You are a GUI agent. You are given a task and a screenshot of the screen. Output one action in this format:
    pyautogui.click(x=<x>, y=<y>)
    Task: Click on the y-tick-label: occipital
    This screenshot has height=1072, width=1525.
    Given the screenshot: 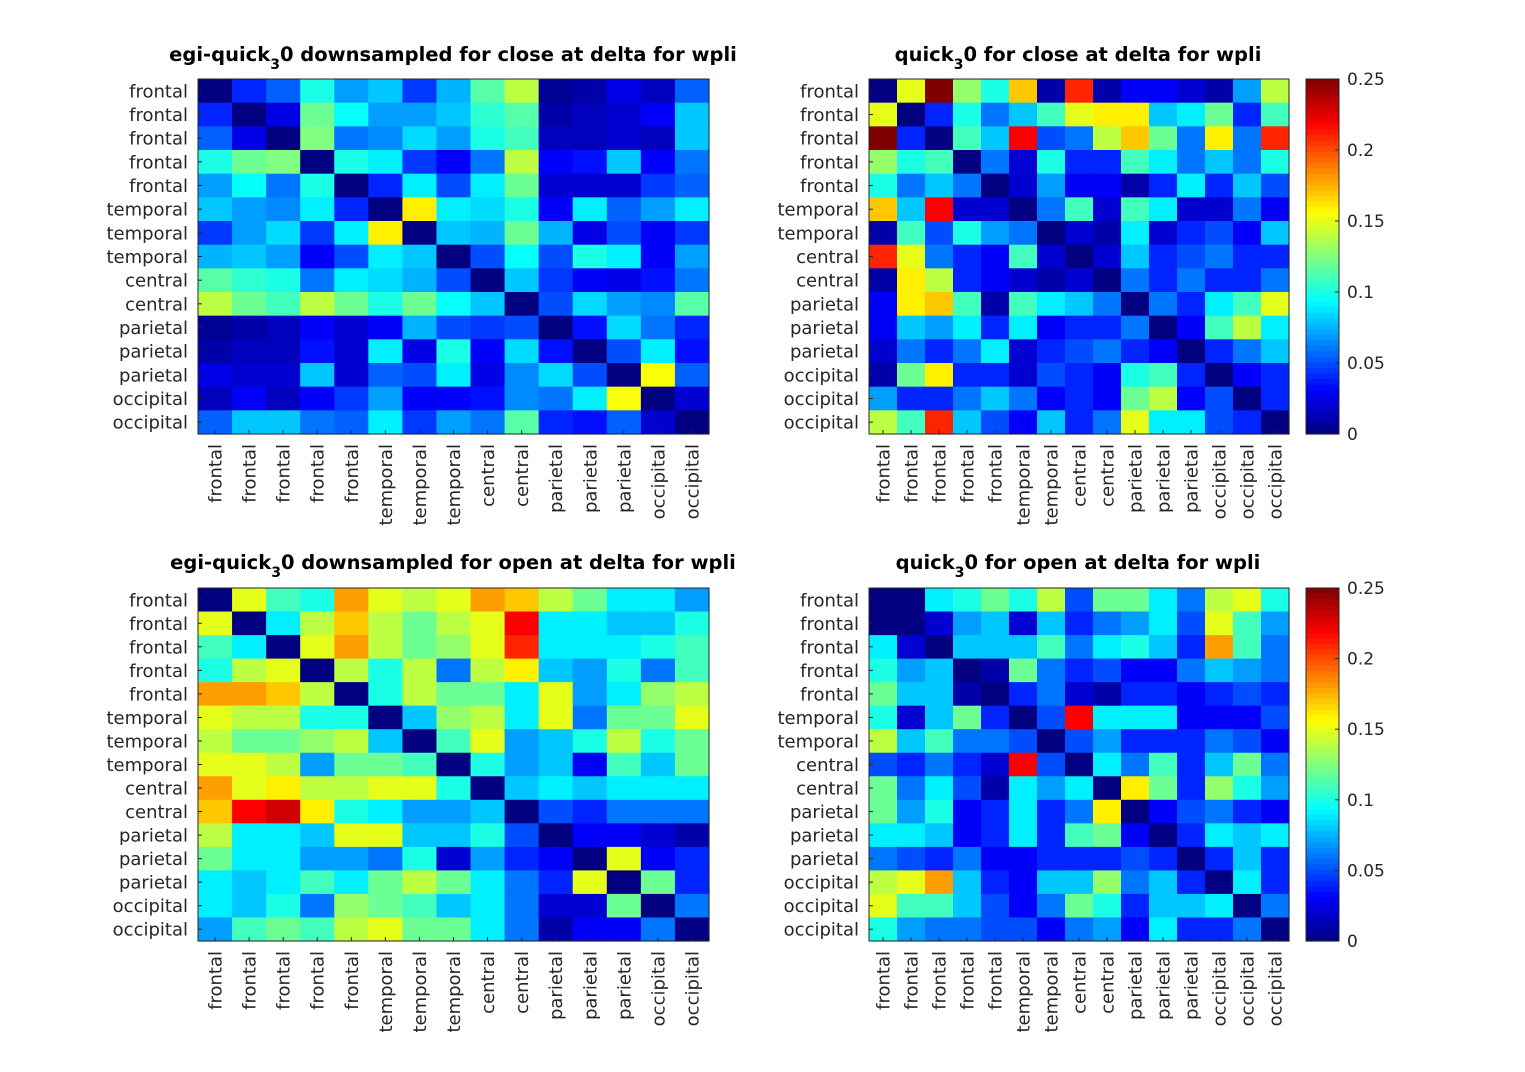 What is the action you would take?
    pyautogui.click(x=821, y=930)
    